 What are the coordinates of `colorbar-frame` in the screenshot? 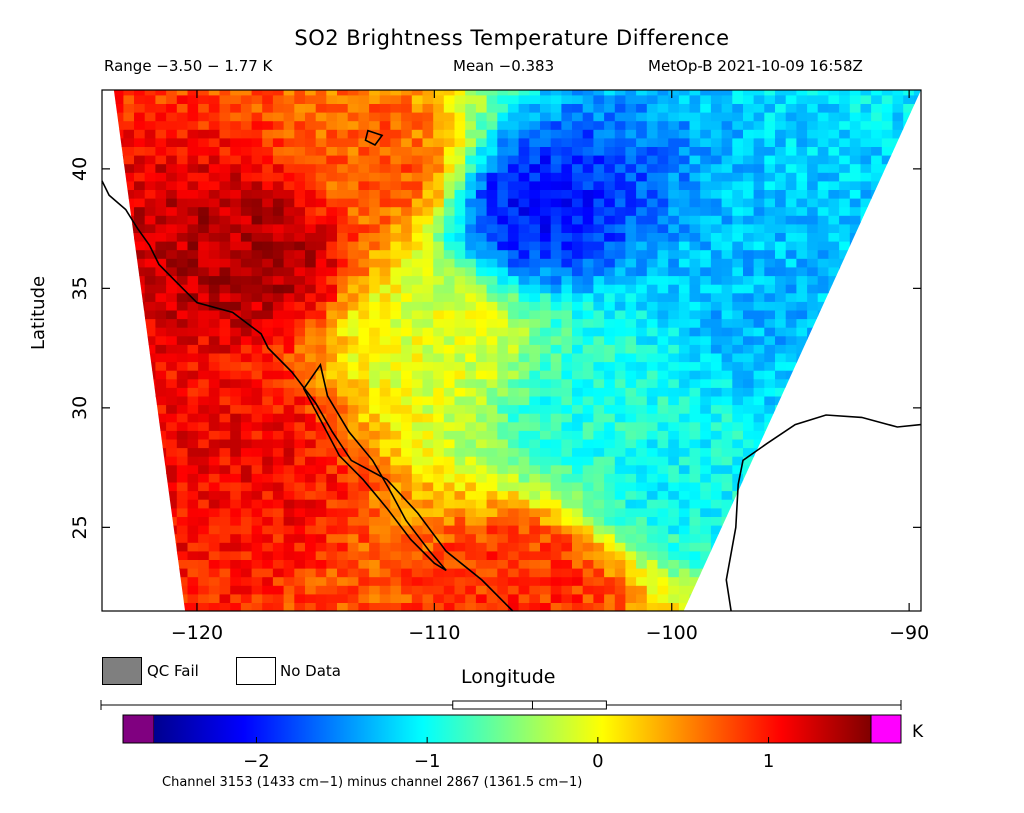 It's located at (512, 729).